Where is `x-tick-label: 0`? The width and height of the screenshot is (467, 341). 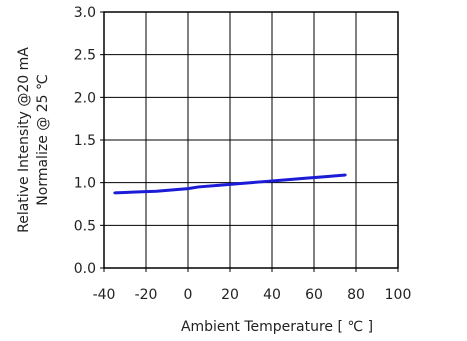 x-tick-label: 0 is located at coordinates (188, 295).